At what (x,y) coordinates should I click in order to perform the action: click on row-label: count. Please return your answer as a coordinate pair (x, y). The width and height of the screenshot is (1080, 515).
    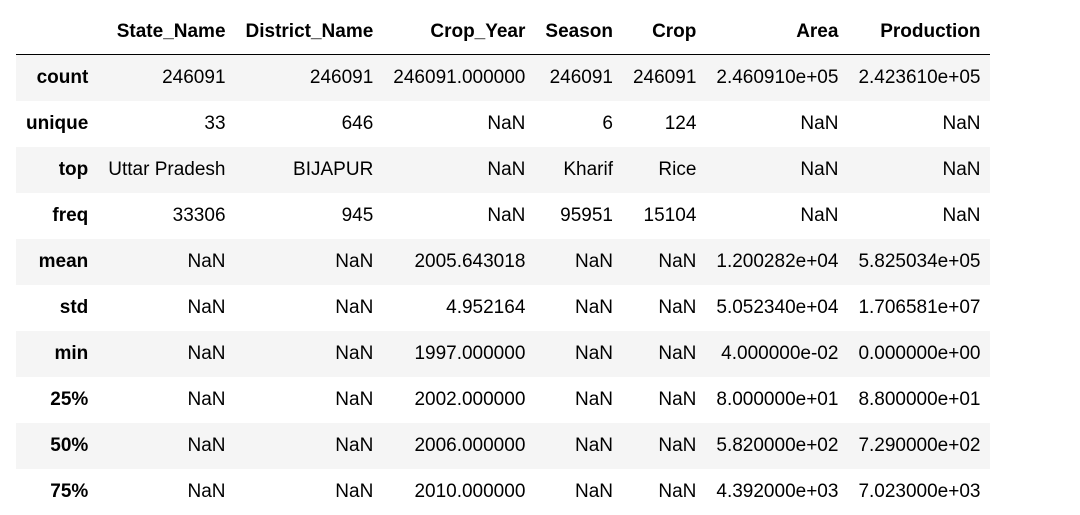
    Looking at the image, I should click on (57, 78).